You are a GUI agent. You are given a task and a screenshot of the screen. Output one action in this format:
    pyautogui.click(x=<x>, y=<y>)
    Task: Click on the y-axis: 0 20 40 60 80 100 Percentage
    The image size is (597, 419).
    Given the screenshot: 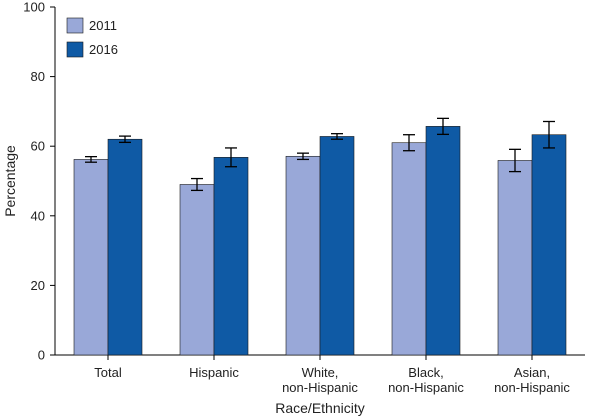 What is the action you would take?
    pyautogui.click(x=29, y=181)
    